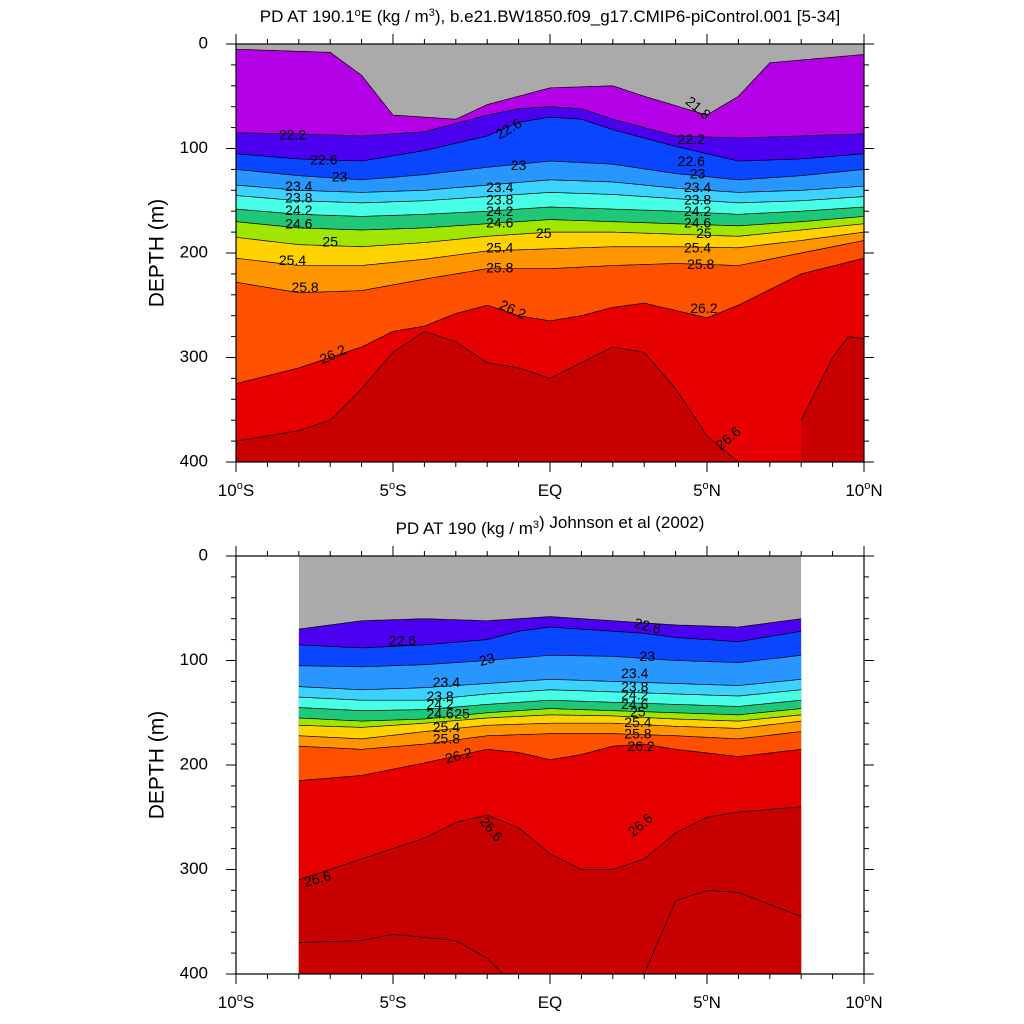  What do you see at coordinates (194, 251) in the screenshot?
I see `y-tick-label: 200` at bounding box center [194, 251].